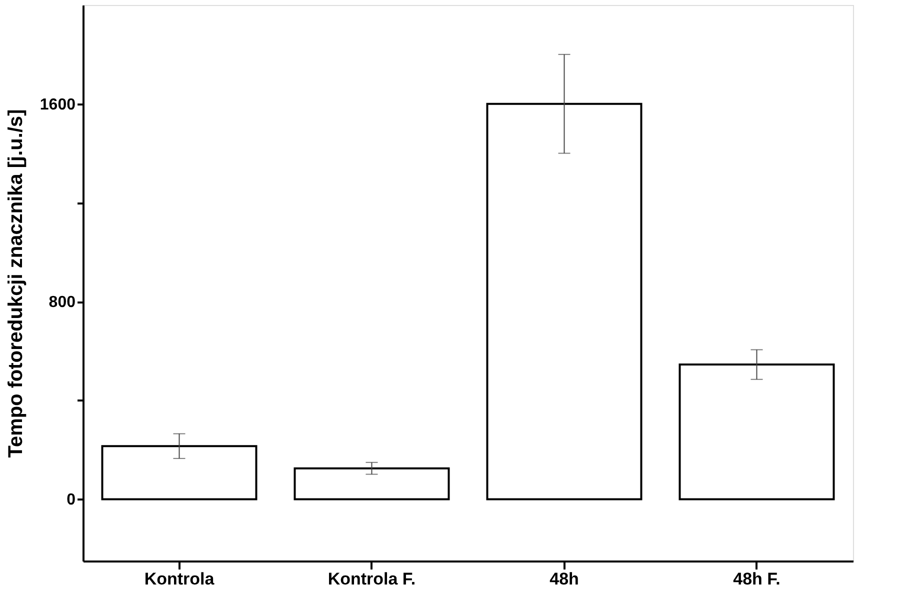  Describe the element at coordinates (564, 579) in the screenshot. I see `x-tick-label: 48h` at that location.